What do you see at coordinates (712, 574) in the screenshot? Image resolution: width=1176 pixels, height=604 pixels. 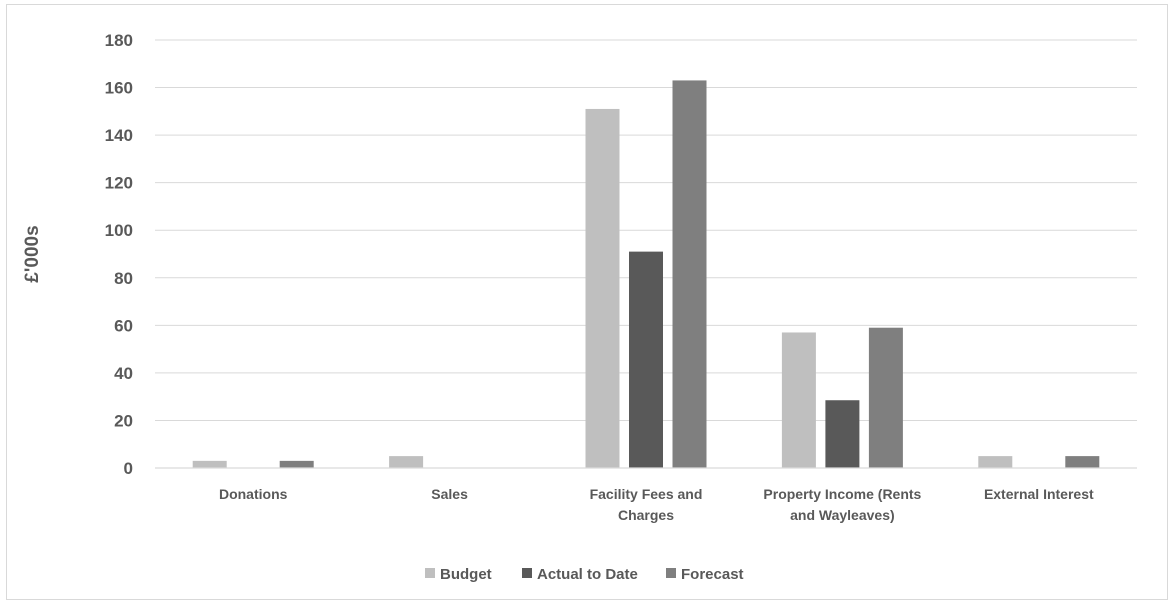 I see `legend-label: Forecast` at bounding box center [712, 574].